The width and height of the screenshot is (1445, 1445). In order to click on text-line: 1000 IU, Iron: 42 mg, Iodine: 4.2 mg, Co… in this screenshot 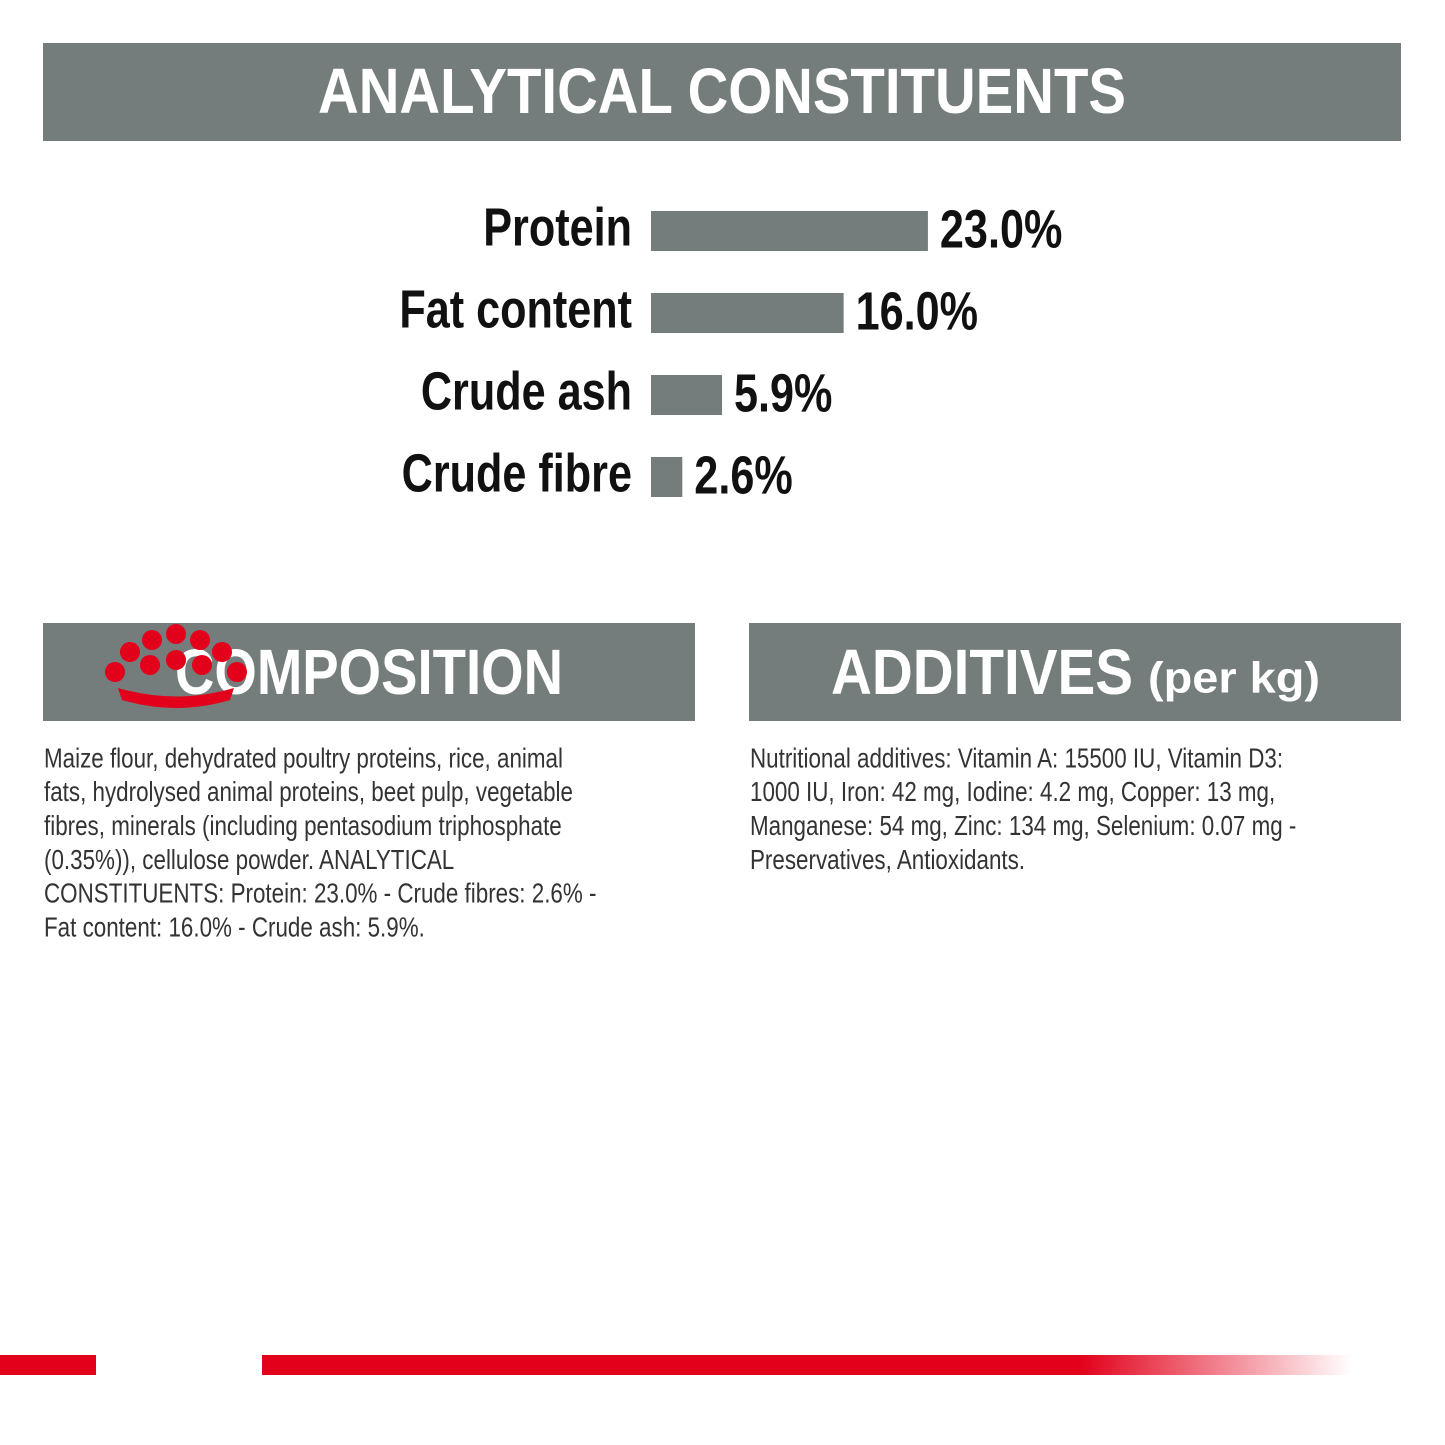, I will do `click(1012, 792)`.